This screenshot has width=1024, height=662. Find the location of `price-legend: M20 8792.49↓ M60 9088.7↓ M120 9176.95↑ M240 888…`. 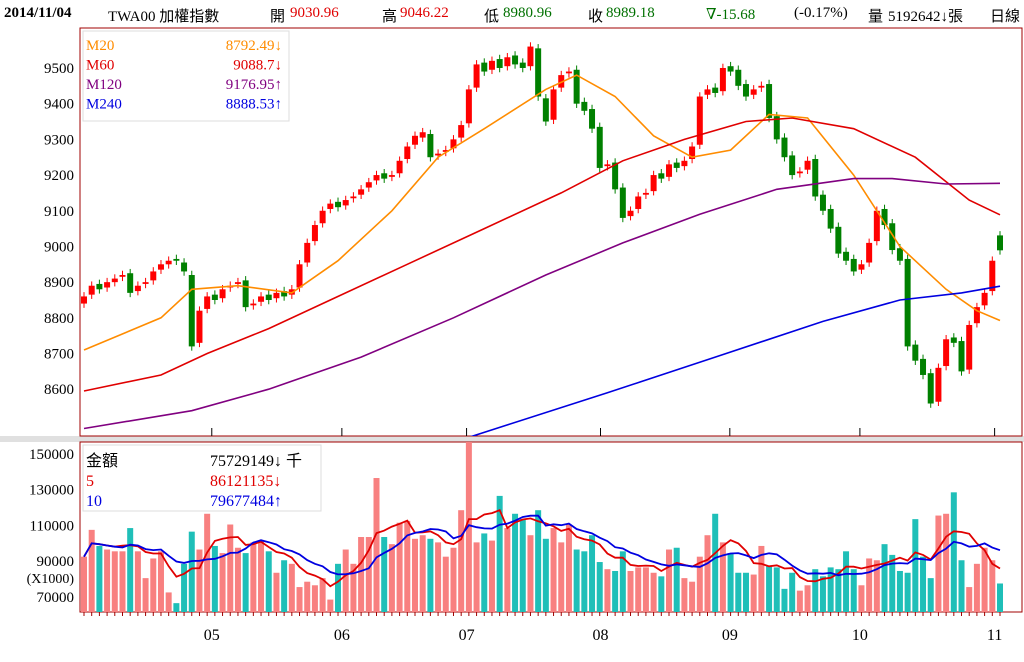

price-legend: M20 8792.49↓ M60 9088.7↓ M120 9176.95↑ M240 888… is located at coordinates (186, 76).